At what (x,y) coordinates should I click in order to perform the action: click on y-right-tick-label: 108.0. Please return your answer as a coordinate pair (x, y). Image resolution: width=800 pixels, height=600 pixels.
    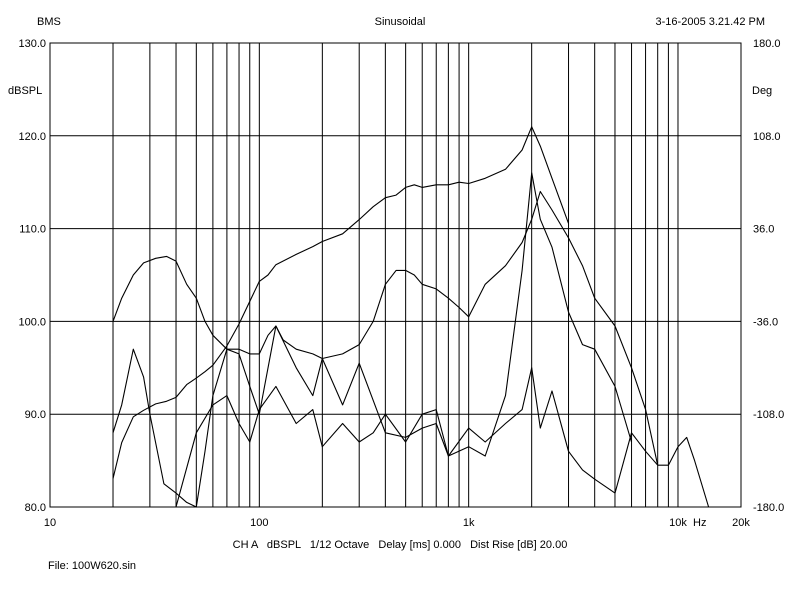
    Looking at the image, I should click on (767, 137).